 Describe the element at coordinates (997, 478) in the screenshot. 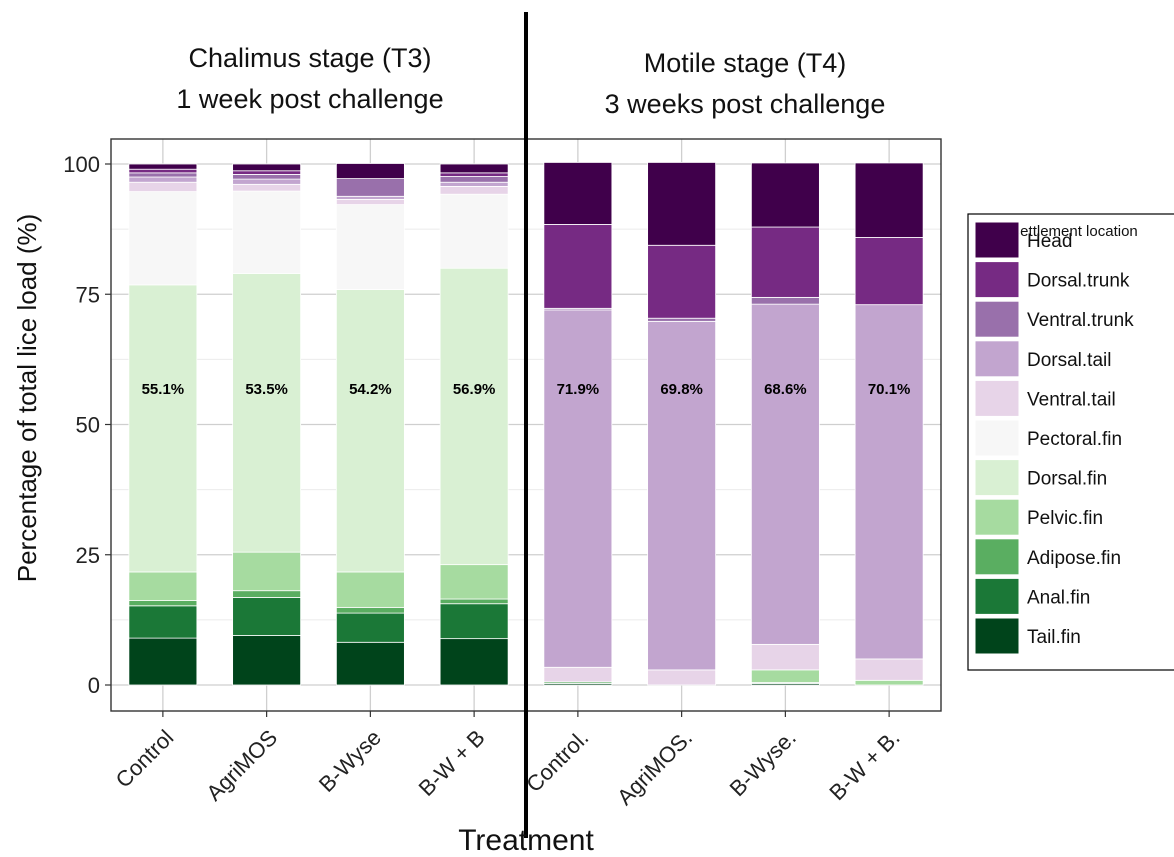

I see `legend-swatch-dorsal-fin` at that location.